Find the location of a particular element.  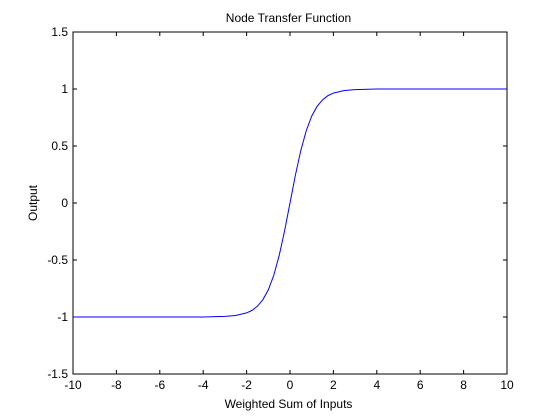

x-tick-label: 0 is located at coordinates (290, 385).